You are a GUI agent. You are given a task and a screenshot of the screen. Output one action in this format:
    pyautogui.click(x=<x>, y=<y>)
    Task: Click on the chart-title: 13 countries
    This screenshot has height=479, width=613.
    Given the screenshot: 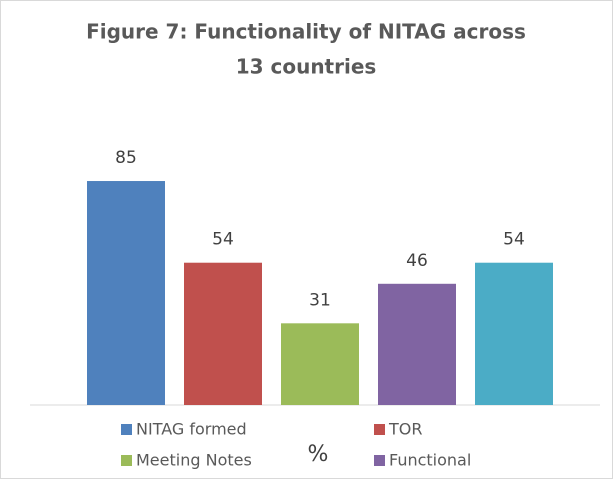 What is the action you would take?
    pyautogui.click(x=306, y=67)
    